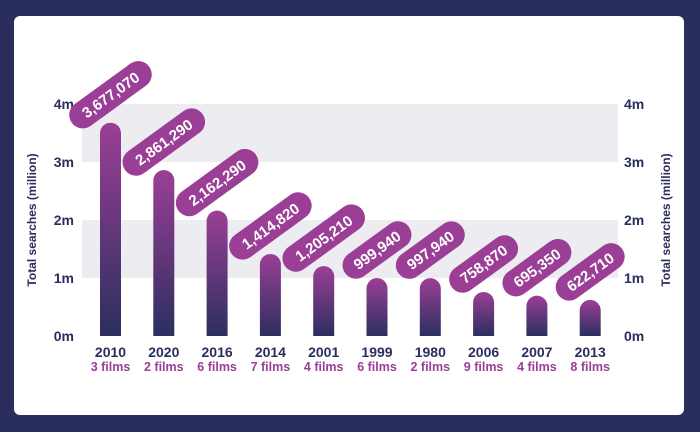 This screenshot has height=432, width=700. I want to click on category-label: 2020, so click(163, 352).